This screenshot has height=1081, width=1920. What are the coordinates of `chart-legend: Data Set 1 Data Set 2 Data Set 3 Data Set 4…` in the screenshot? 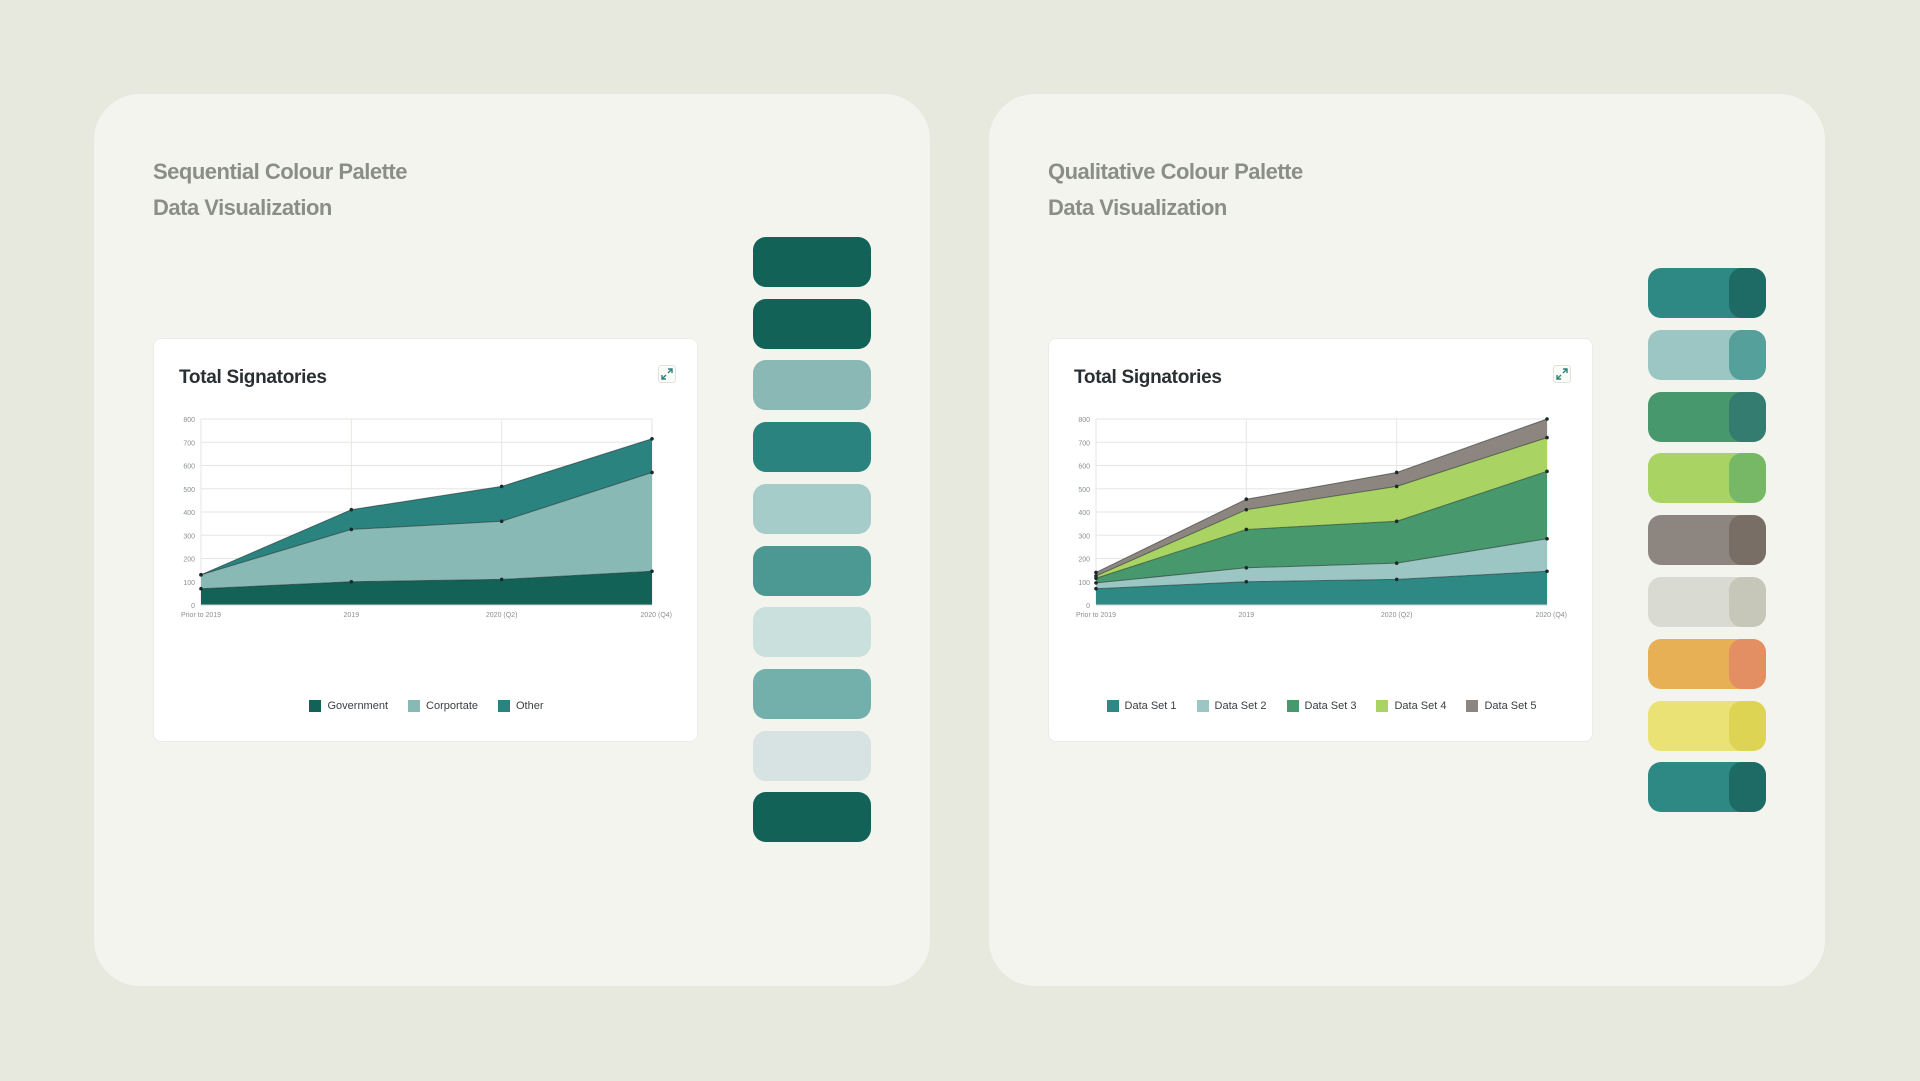 It's located at (1321, 706).